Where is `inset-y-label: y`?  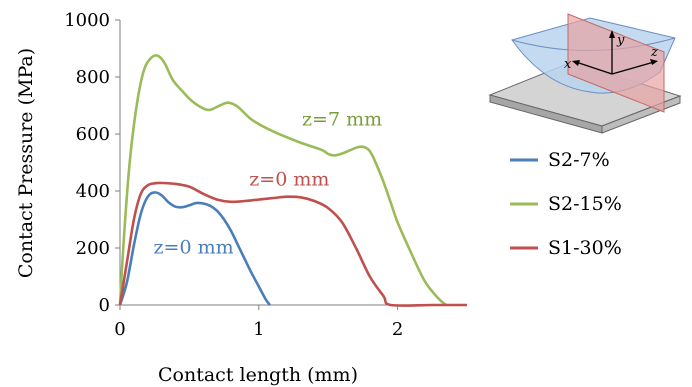 inset-y-label: y is located at coordinates (620, 40).